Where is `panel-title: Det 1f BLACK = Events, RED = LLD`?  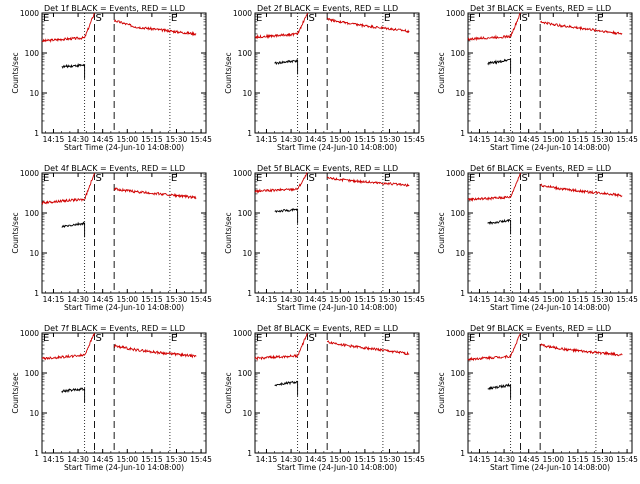 panel-title: Det 1f BLACK = Events, RED = LLD is located at coordinates (114, 8).